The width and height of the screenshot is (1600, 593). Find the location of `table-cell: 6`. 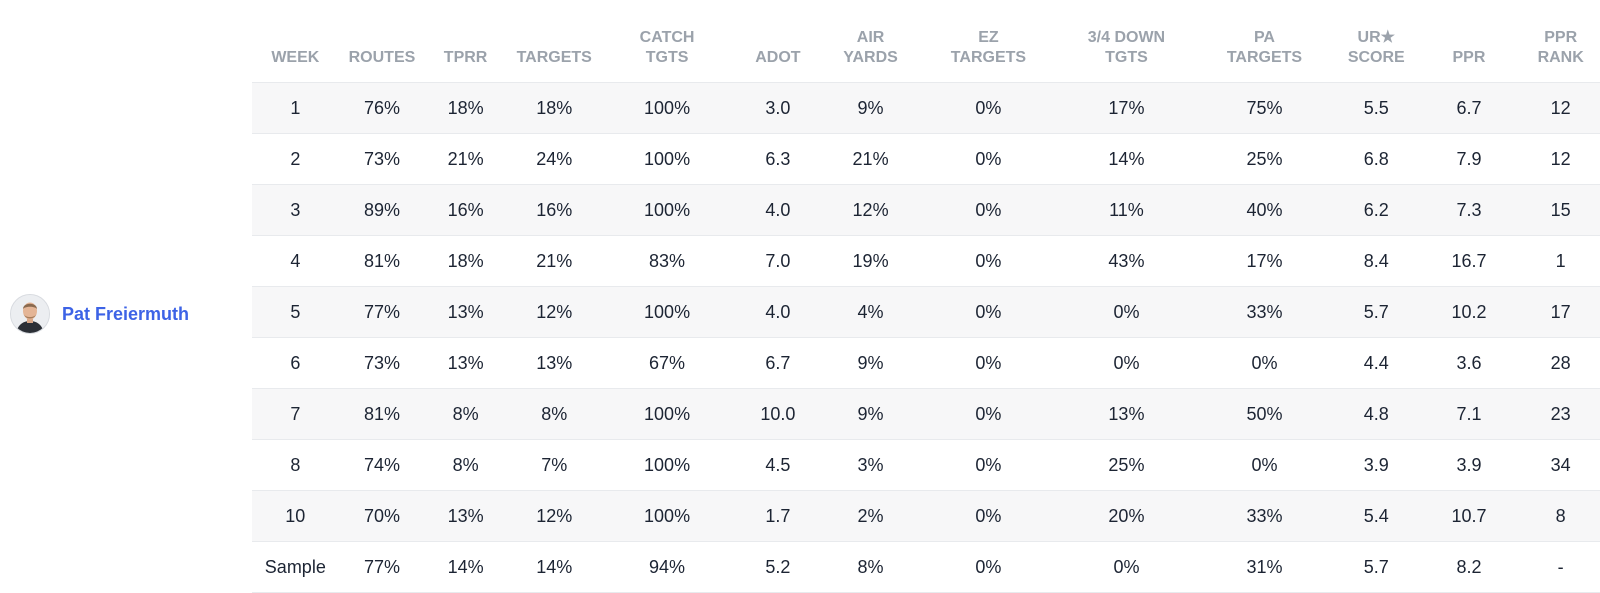

table-cell: 6 is located at coordinates (295, 363).